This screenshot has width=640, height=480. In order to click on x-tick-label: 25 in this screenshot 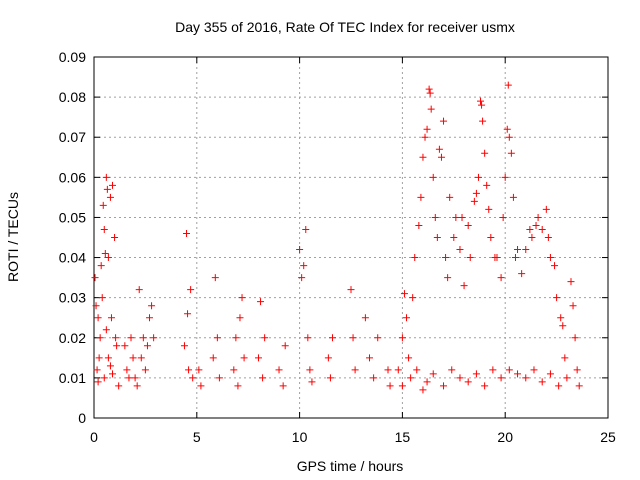, I will do `click(608, 437)`.